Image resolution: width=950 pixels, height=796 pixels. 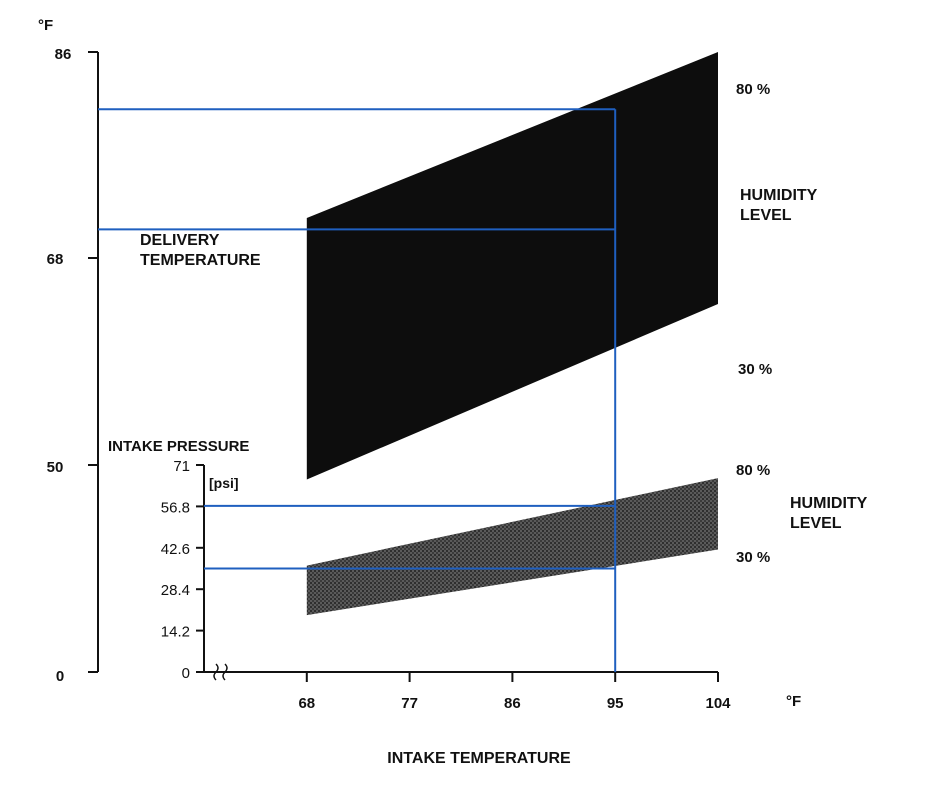 I want to click on left-tick-50: 50, so click(x=55, y=467).